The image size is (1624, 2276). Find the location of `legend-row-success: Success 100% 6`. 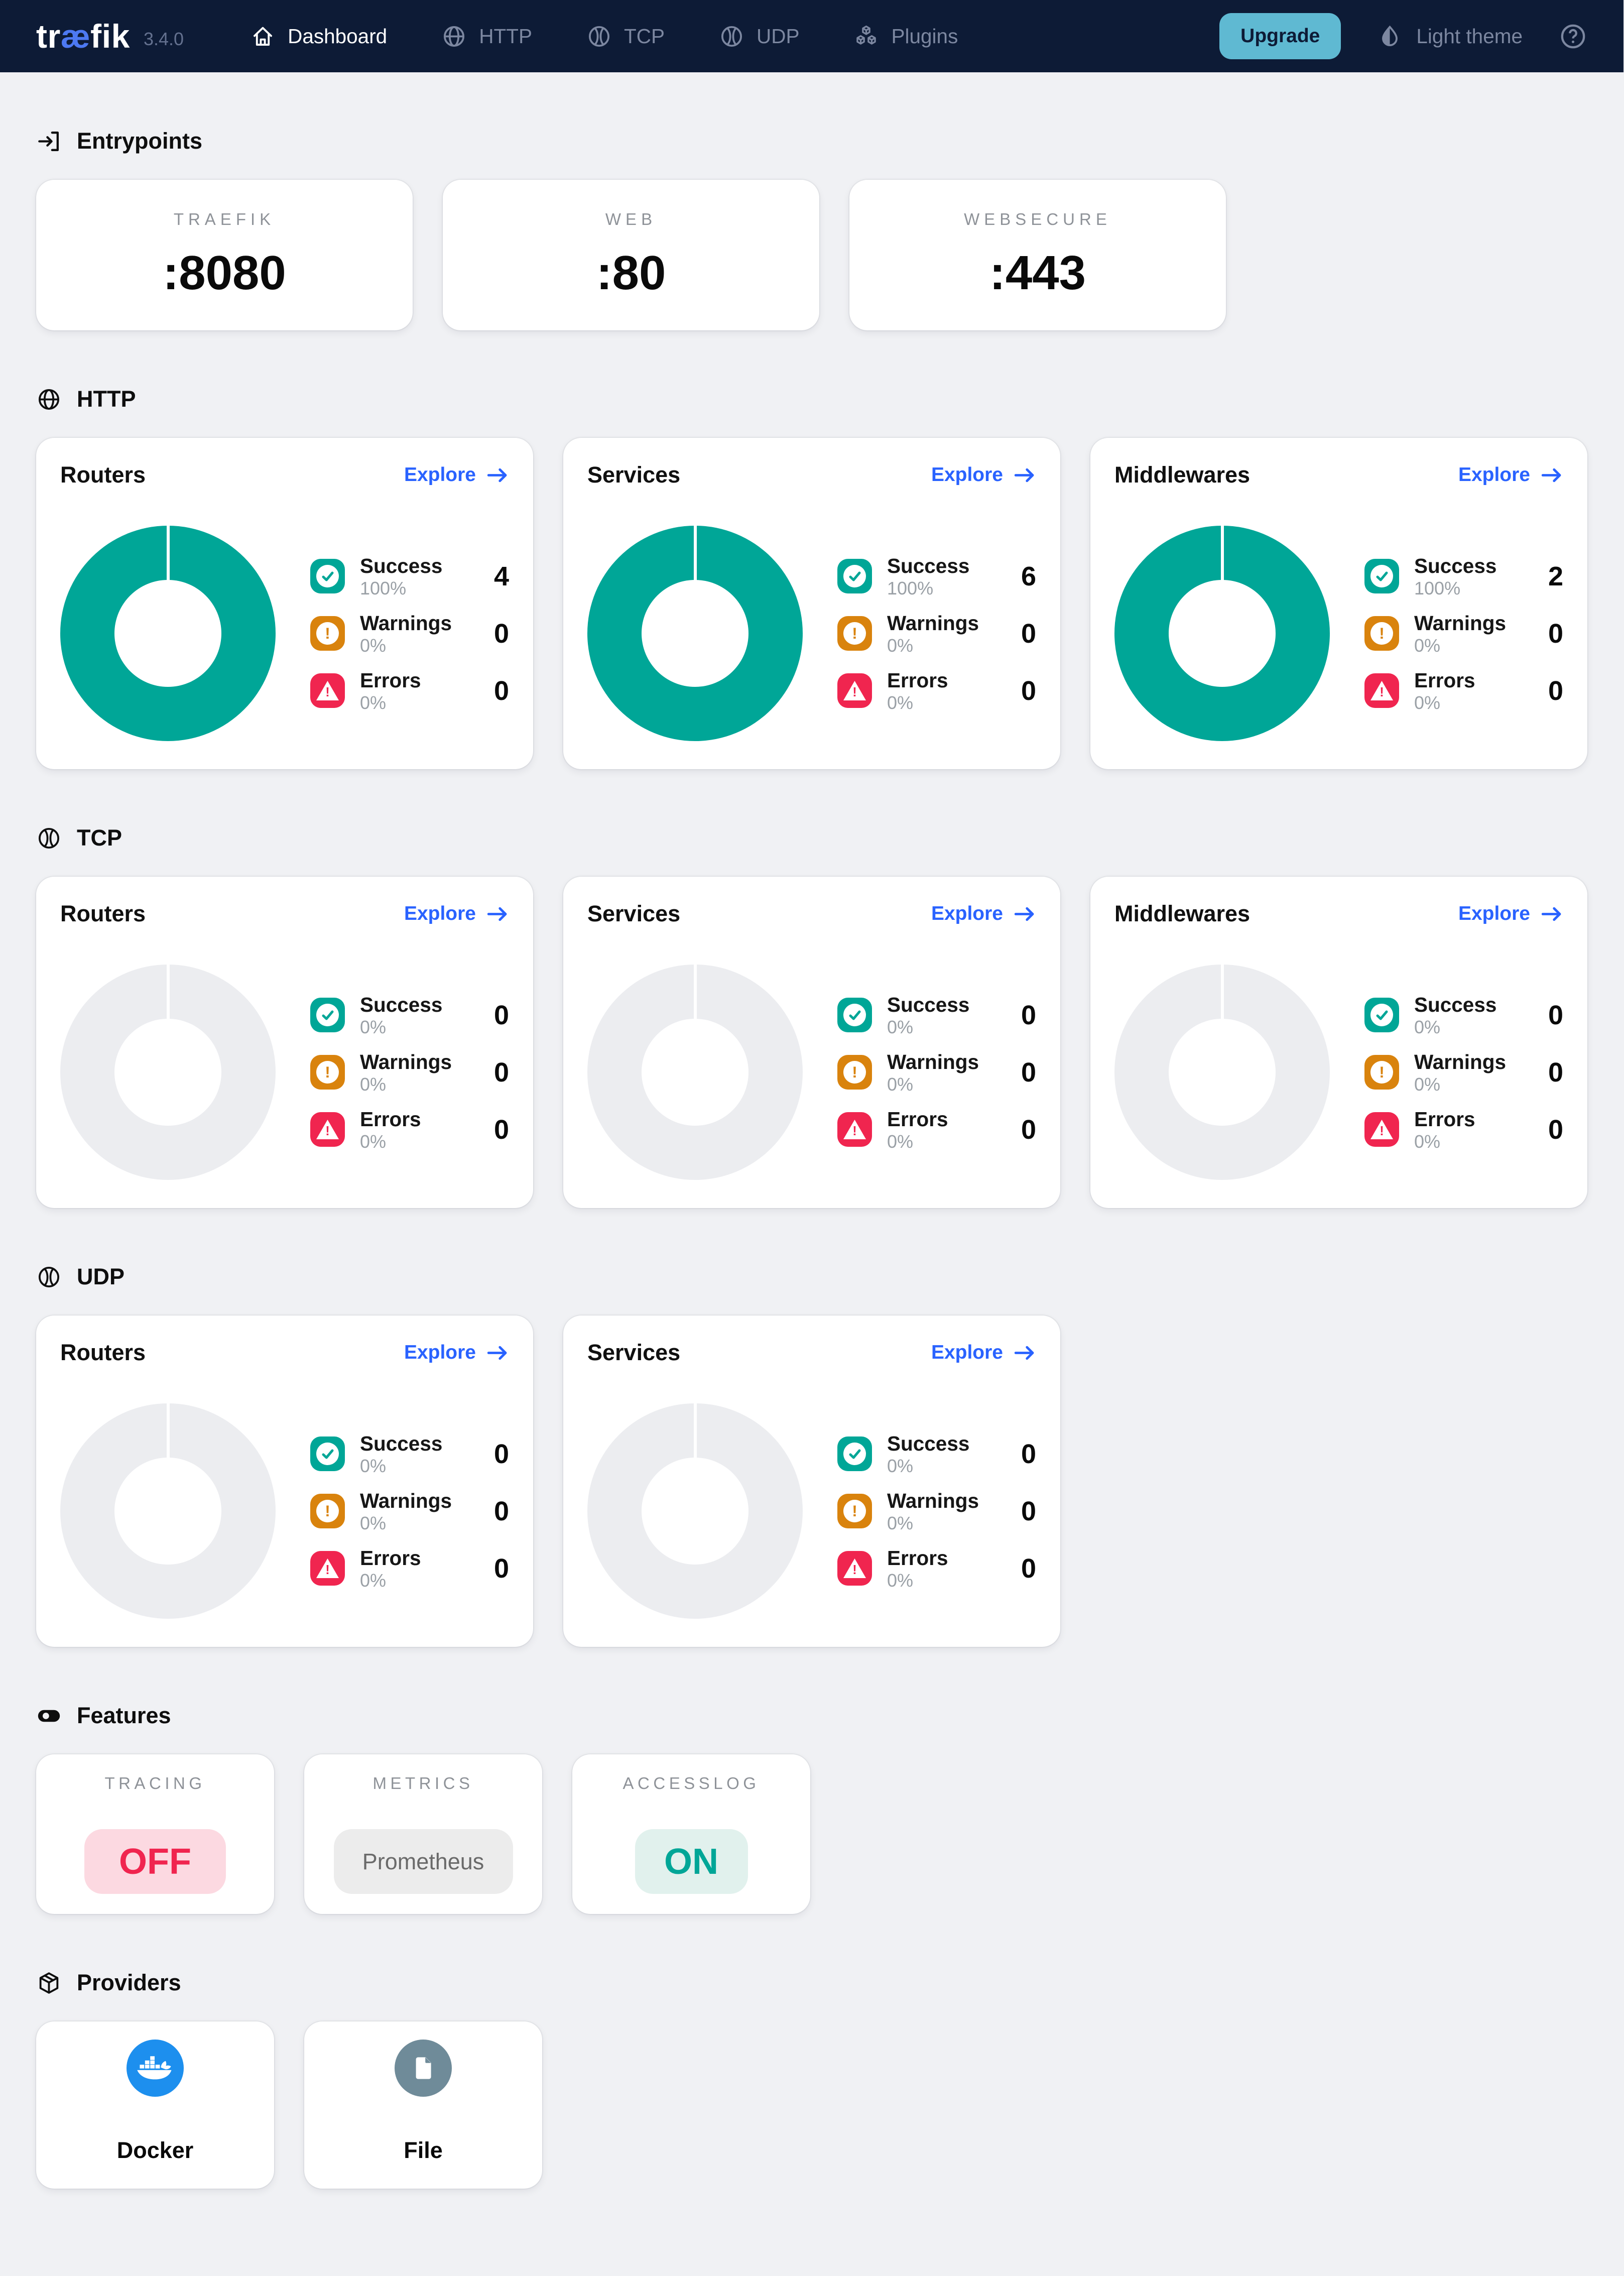

legend-row-success: Success 100% 6 is located at coordinates (936, 576).